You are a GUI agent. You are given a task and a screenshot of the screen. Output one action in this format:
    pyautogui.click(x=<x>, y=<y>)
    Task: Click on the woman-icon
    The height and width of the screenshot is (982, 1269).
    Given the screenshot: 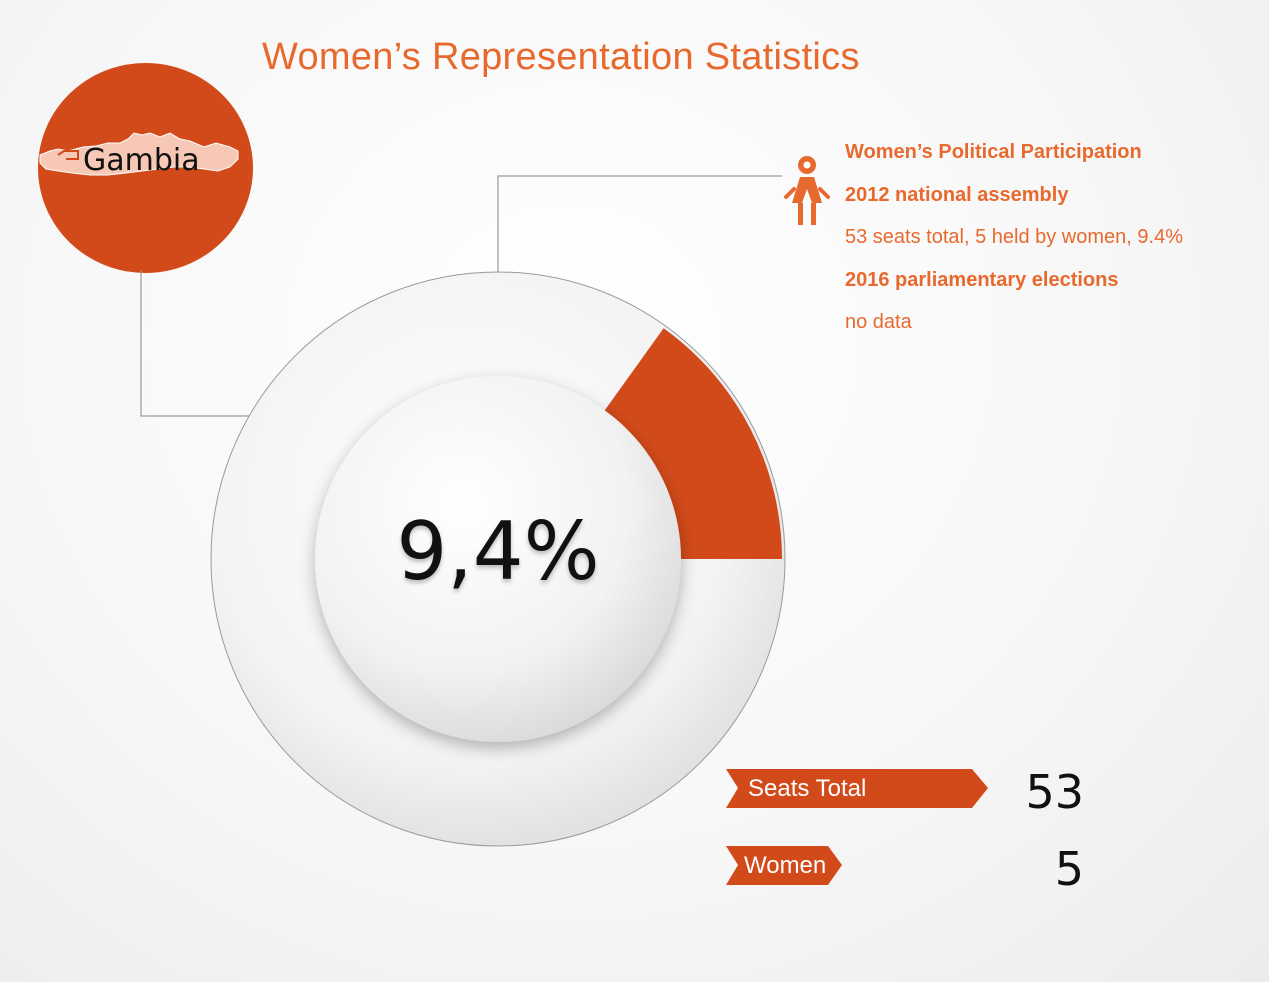 What is the action you would take?
    pyautogui.click(x=807, y=190)
    